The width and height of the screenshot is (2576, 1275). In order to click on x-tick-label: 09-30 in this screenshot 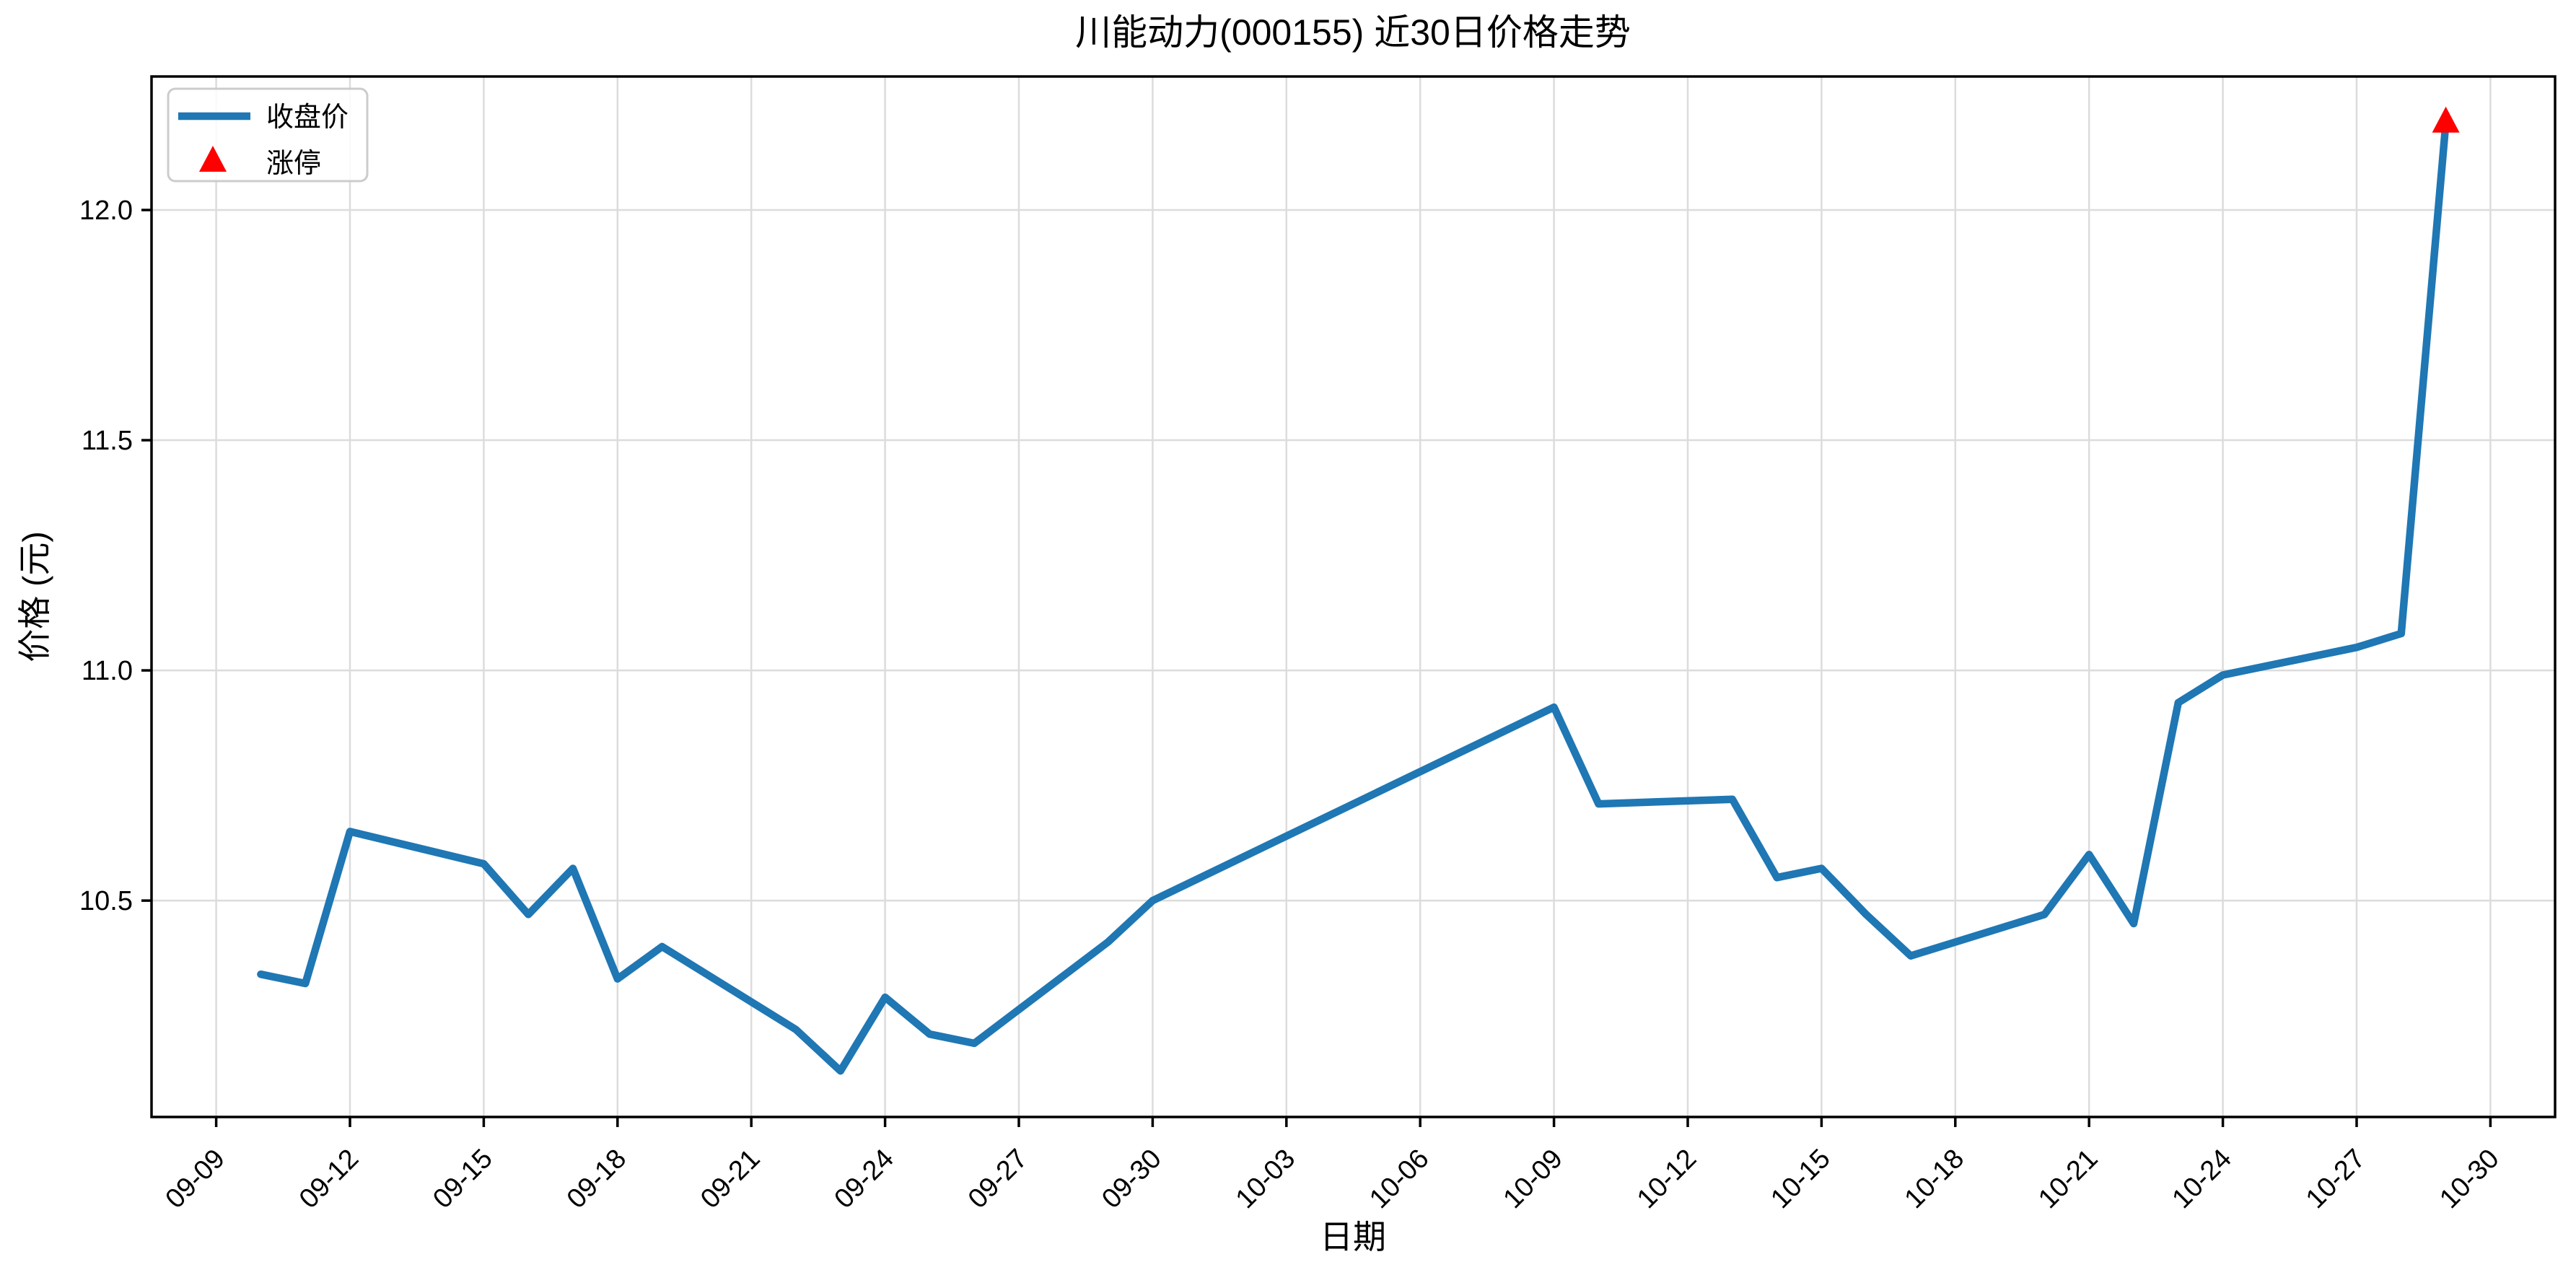, I will do `click(1131, 1179)`.